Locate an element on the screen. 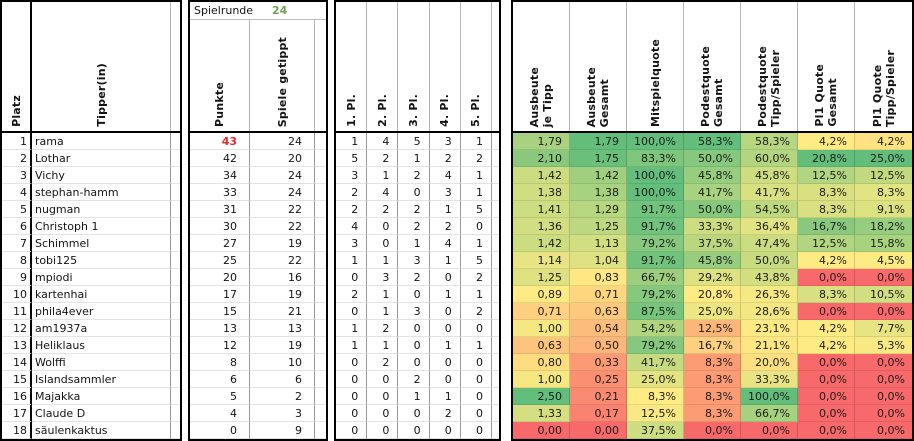  podestquote-gesamt-cell: 20,8% is located at coordinates (712, 294).